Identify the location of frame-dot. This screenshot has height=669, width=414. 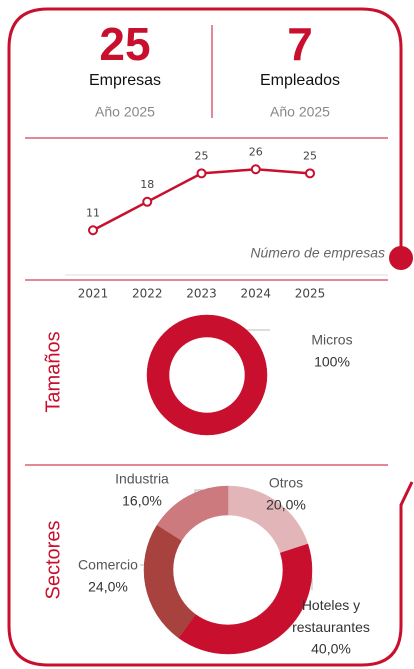
(401, 258).